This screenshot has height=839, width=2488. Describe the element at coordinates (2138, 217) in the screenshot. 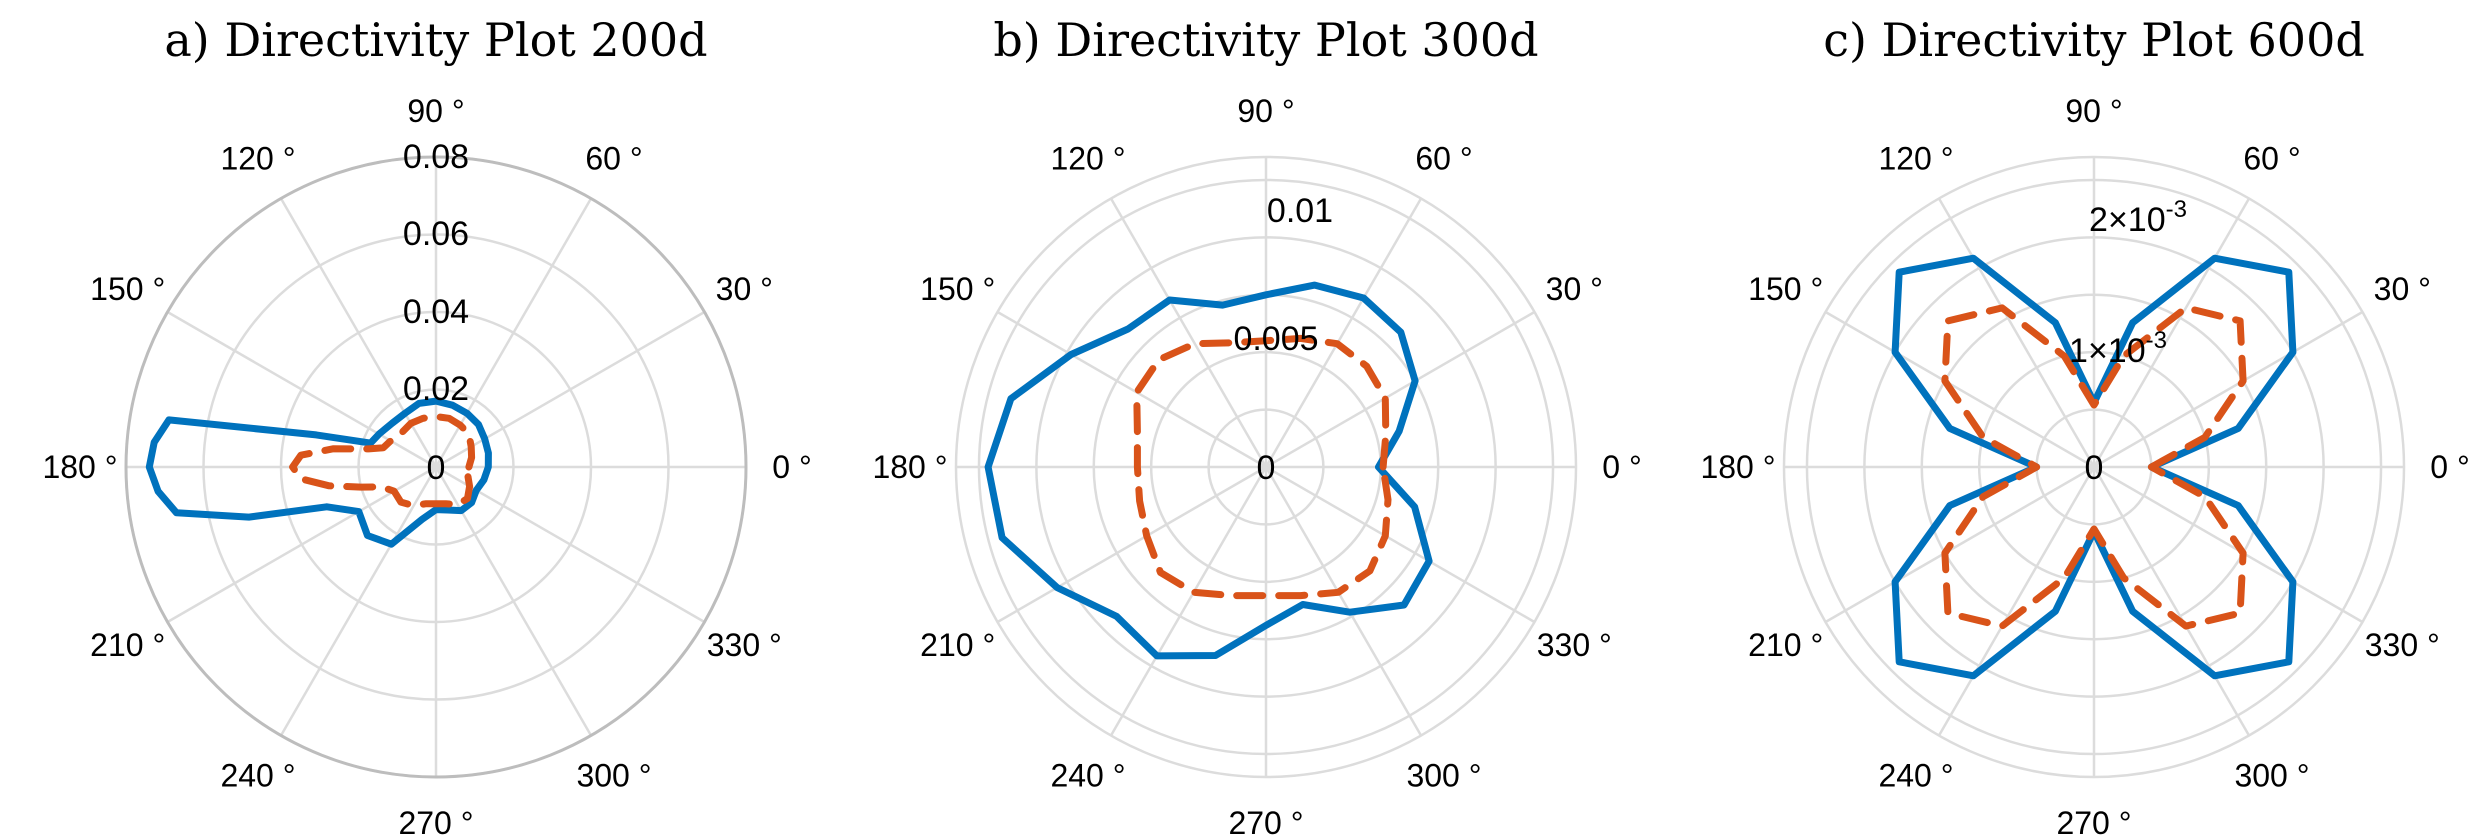

I see `radial-tick-label: 2×10⁻³` at that location.